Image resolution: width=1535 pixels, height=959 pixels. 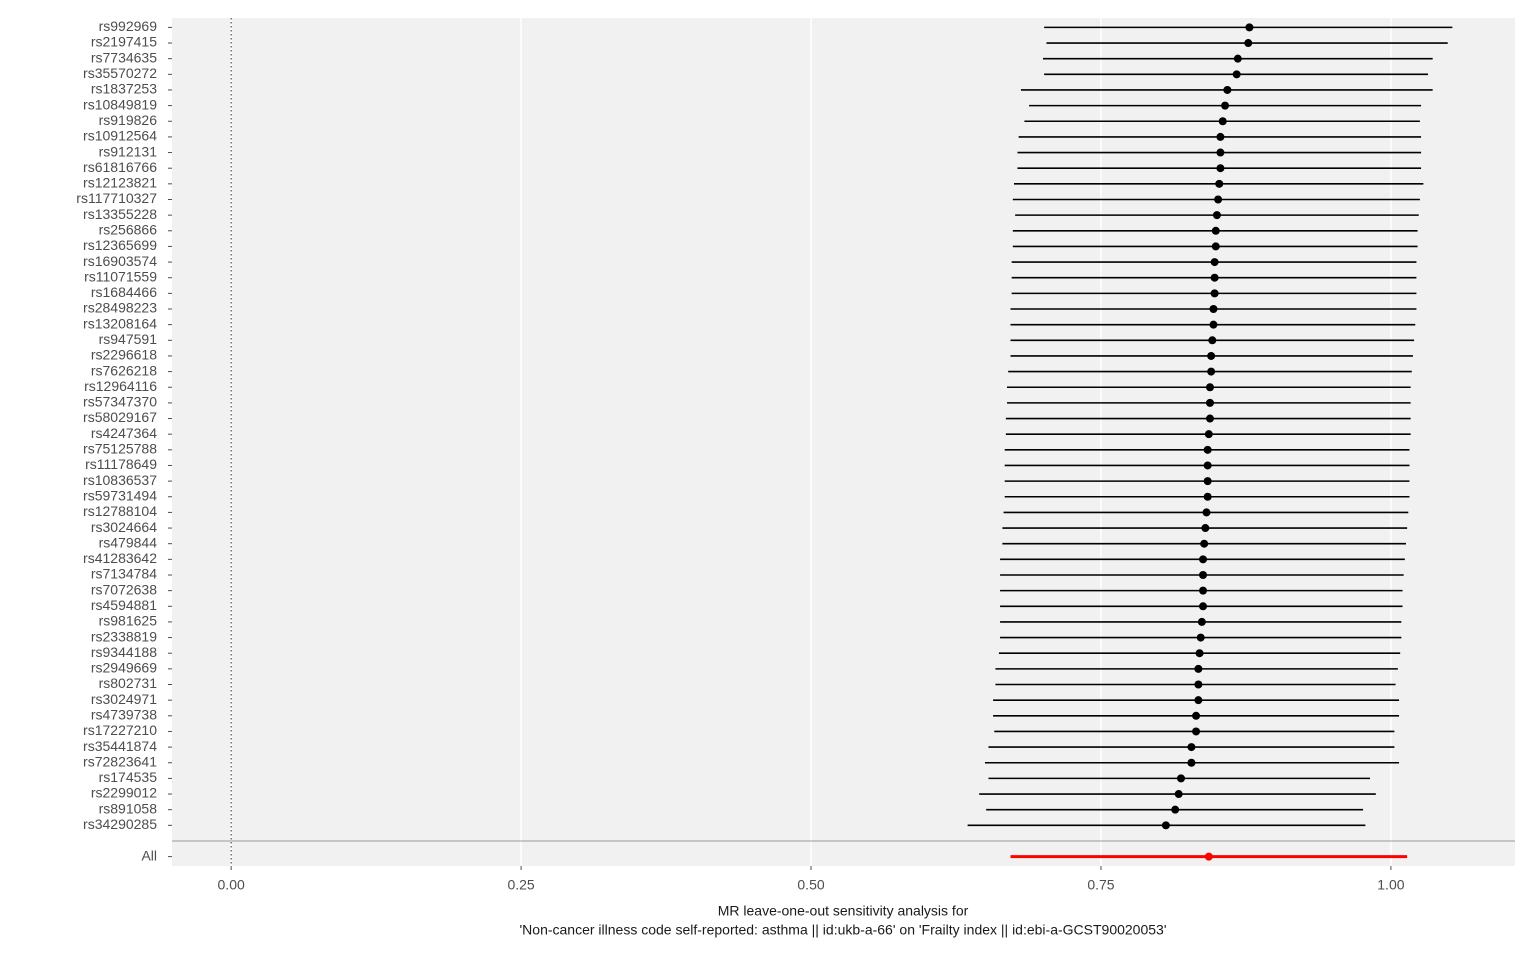 I want to click on y-tick-label: rs61816766, so click(x=120, y=167).